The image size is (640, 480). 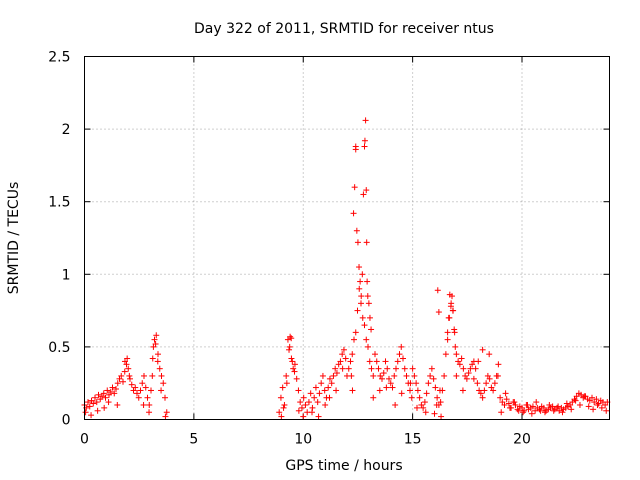 I want to click on y-tick-label: 0, so click(x=66, y=421).